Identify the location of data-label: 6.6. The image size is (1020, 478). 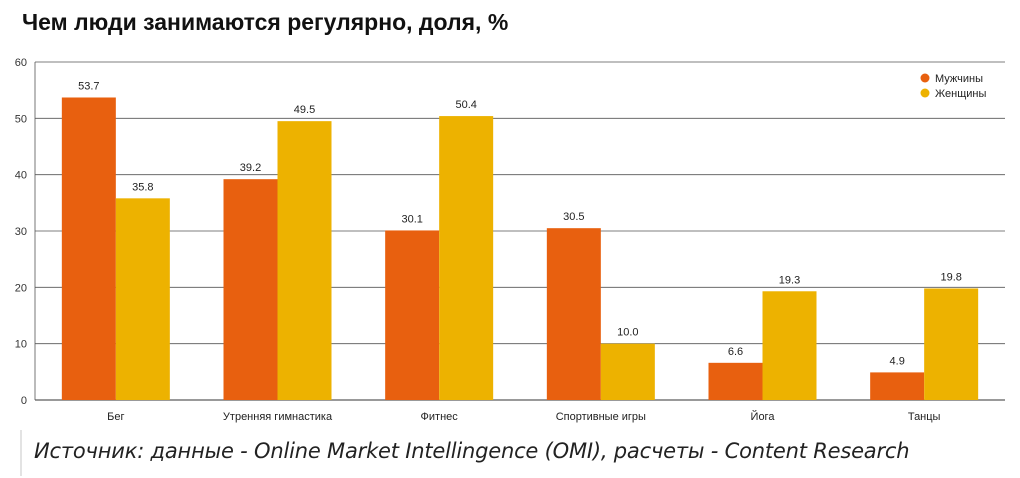
(735, 352).